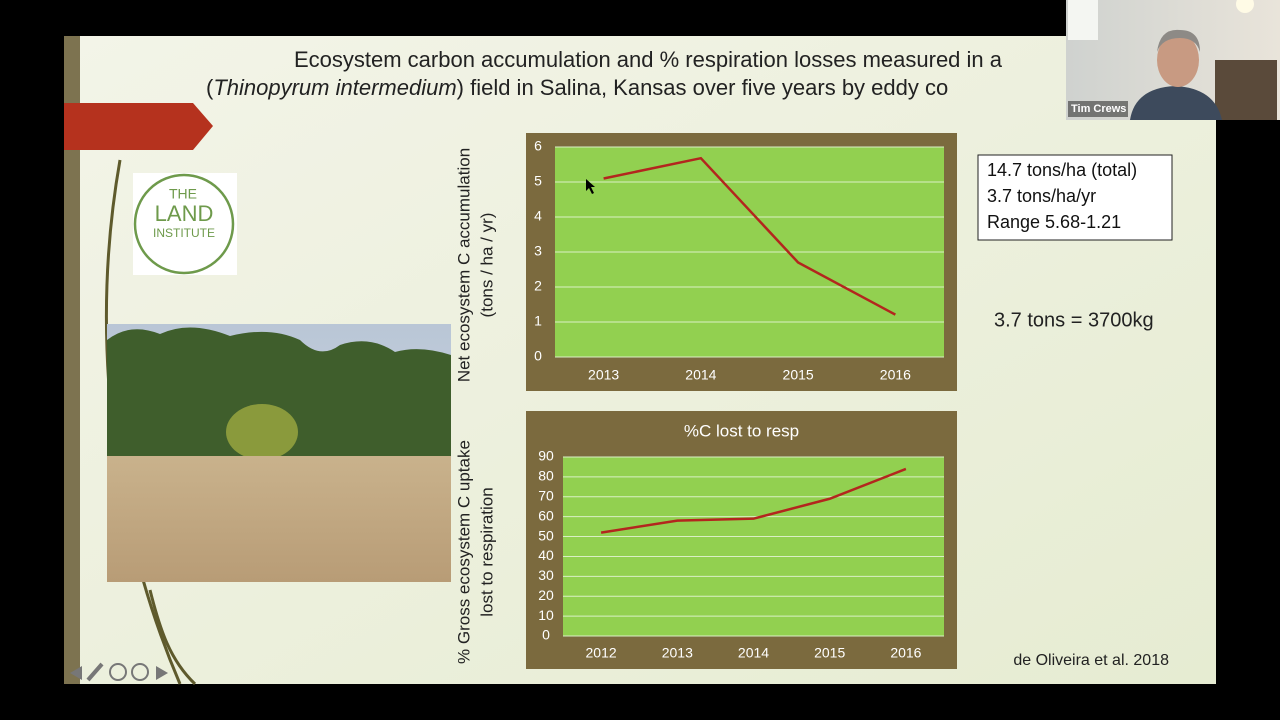 This screenshot has height=720, width=1280. I want to click on webcam-hair, so click(1178, 40).